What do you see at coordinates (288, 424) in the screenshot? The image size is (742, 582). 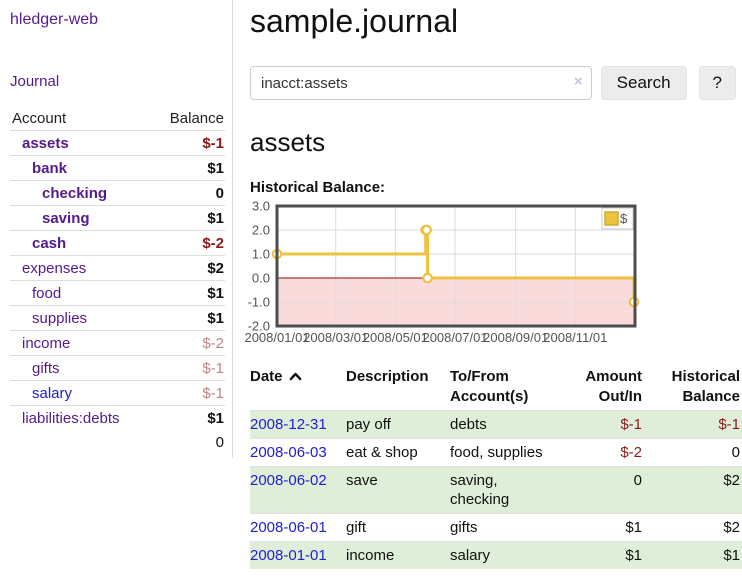 I see `transaction-date-link: 2008-12-31` at bounding box center [288, 424].